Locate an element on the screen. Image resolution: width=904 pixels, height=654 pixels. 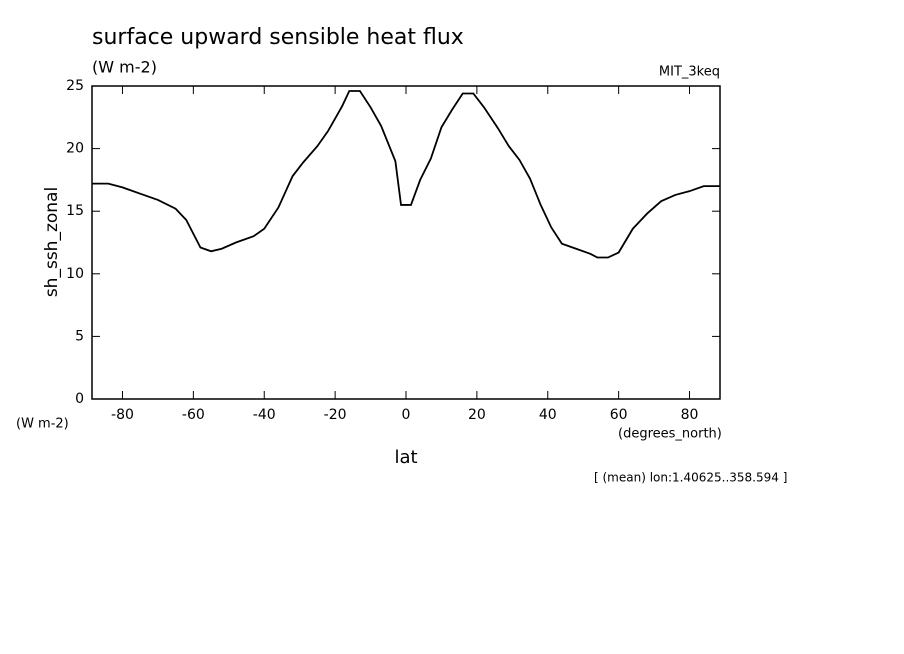
y-tick-label: 25 is located at coordinates (75, 86).